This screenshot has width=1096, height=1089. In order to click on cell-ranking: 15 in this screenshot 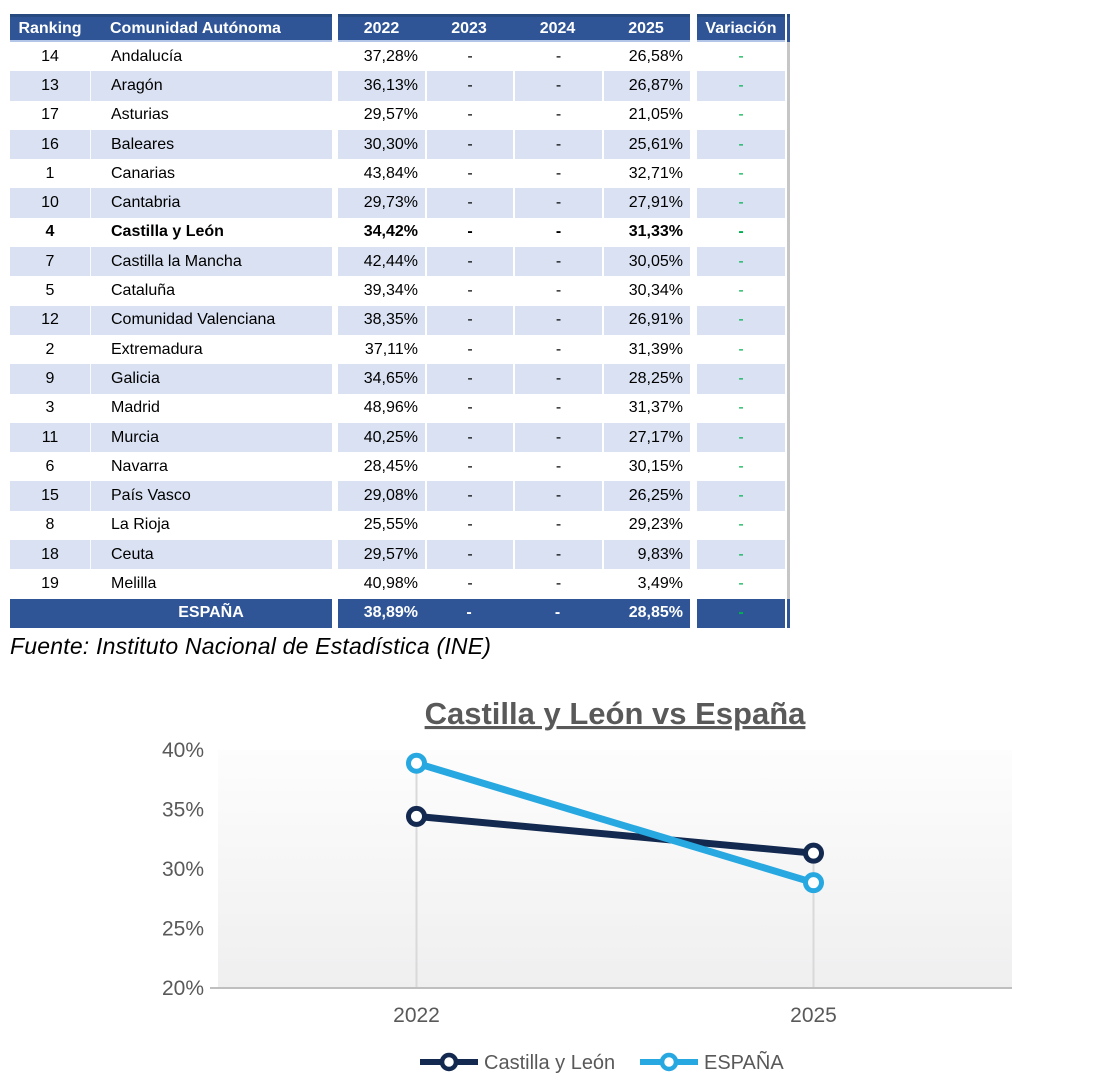, I will do `click(50, 496)`.